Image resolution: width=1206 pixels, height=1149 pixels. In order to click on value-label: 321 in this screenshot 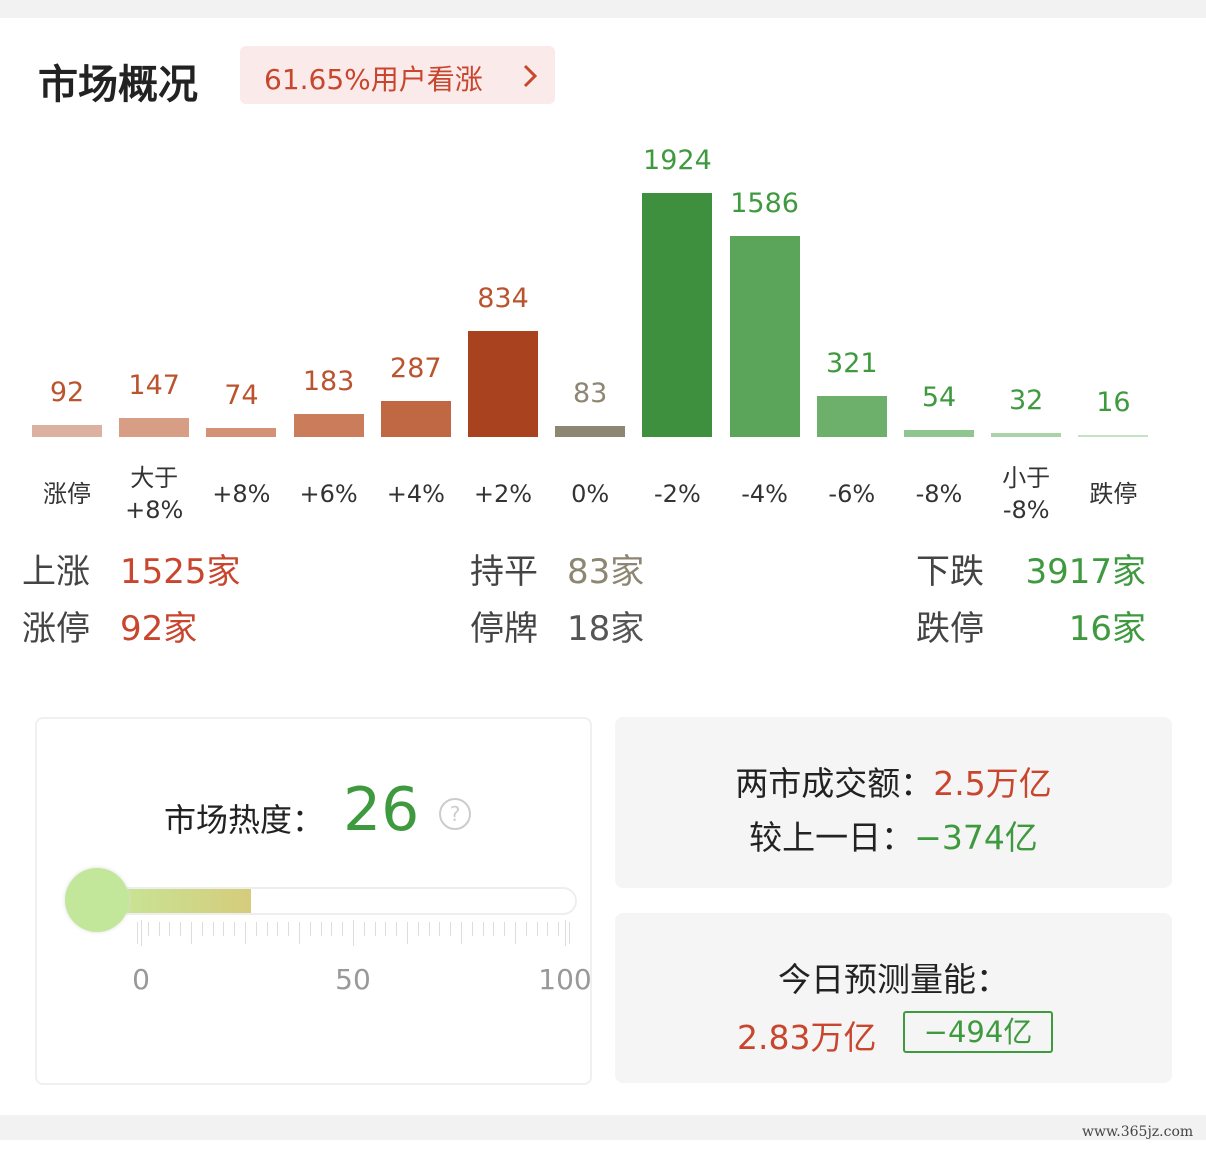, I will do `click(852, 364)`.